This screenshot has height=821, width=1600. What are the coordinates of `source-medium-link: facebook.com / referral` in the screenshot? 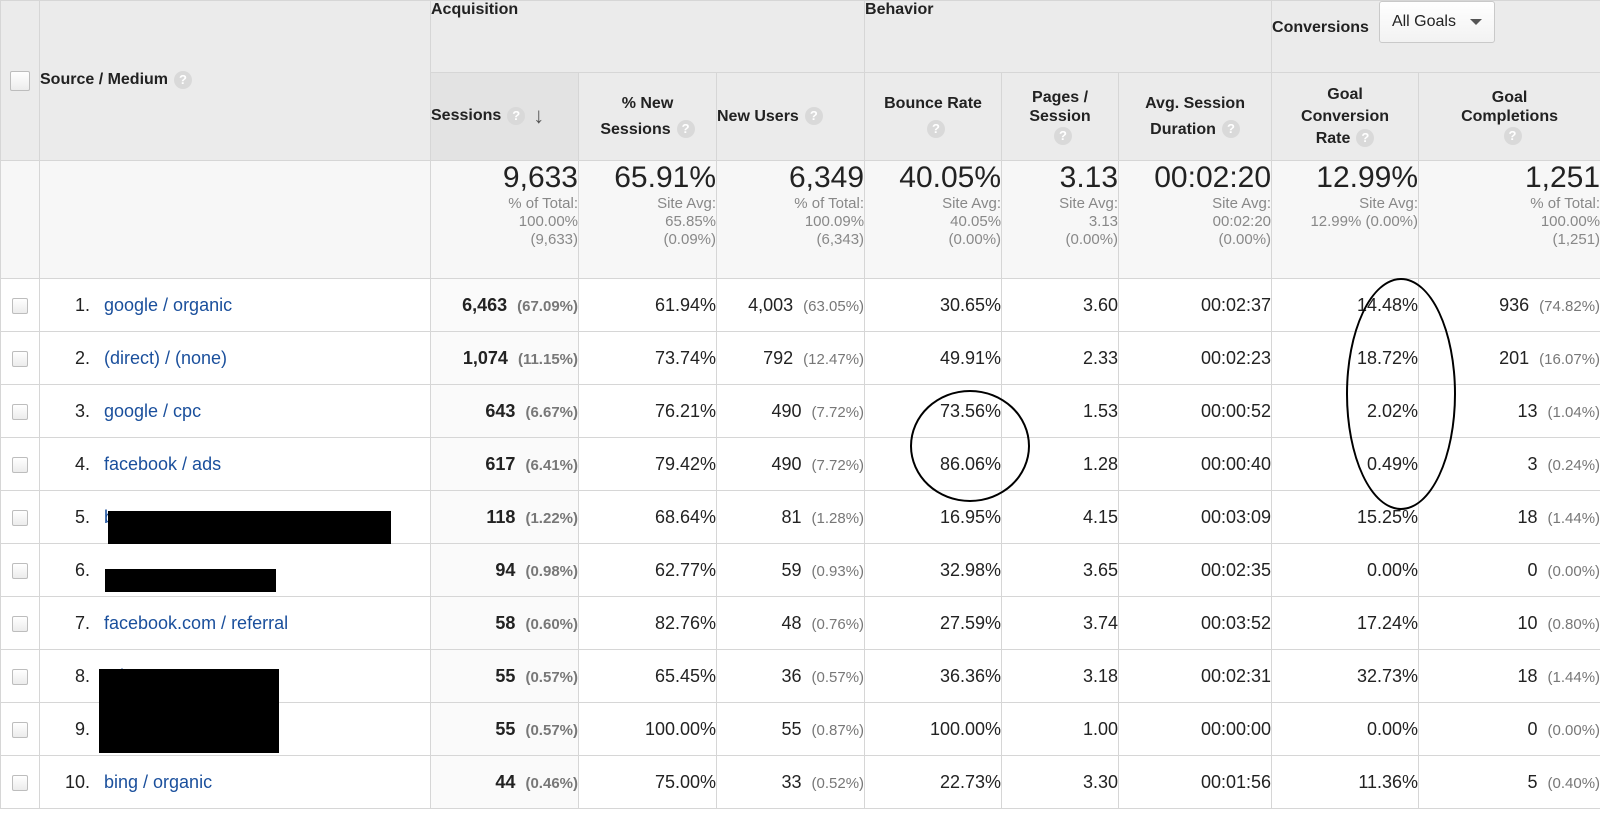 It's located at (196, 622).